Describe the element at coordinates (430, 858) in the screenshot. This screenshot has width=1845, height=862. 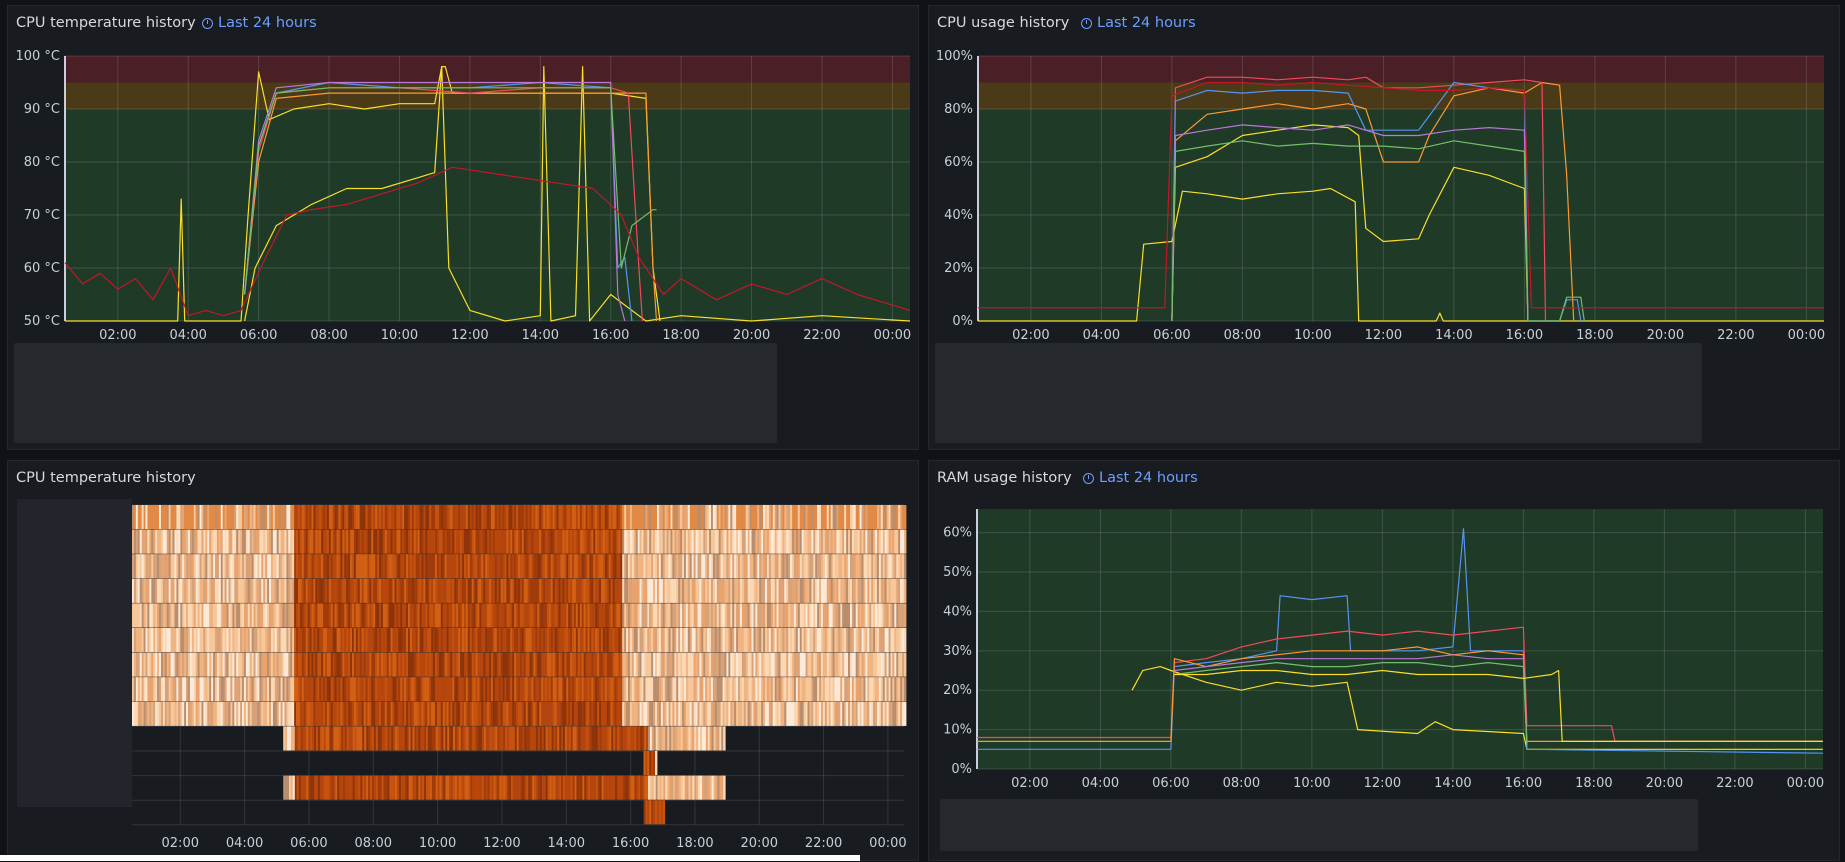
I see `horizontal-scrollbar` at that location.